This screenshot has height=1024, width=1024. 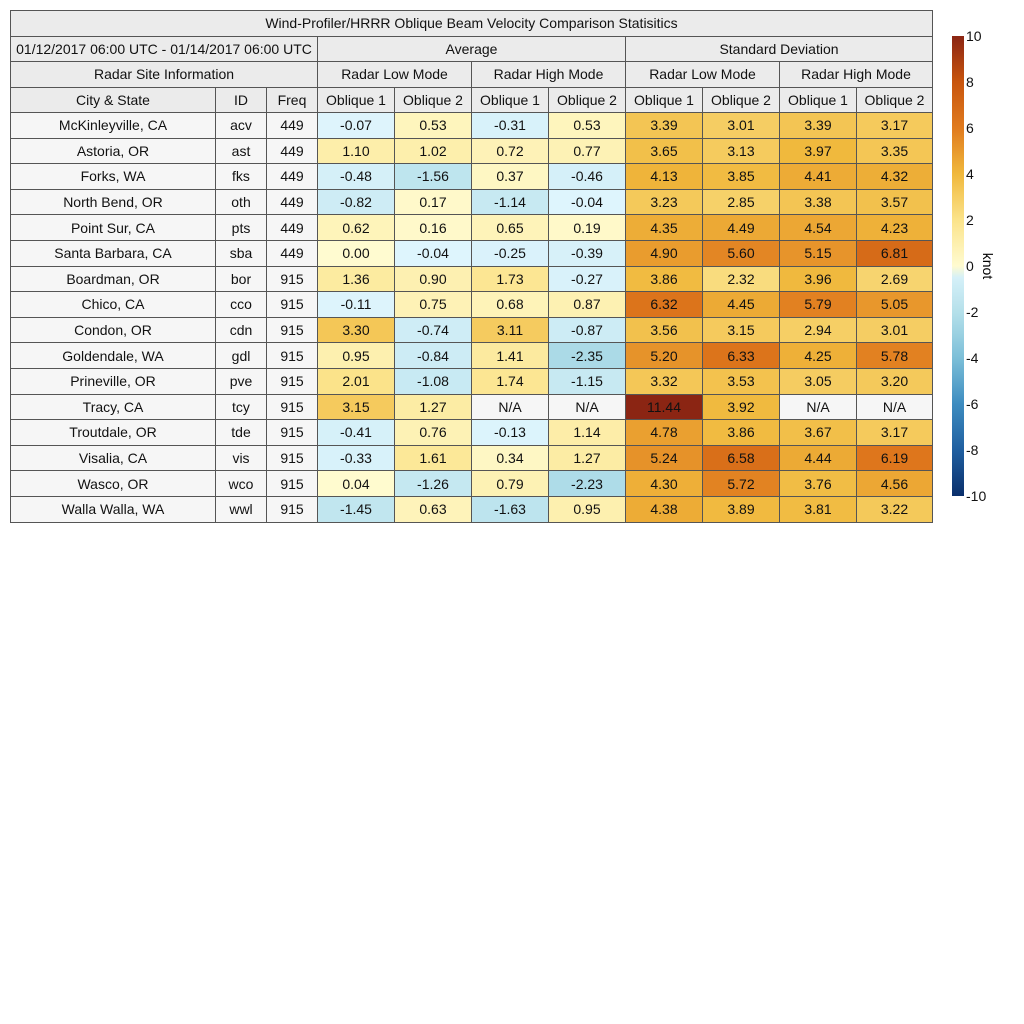 I want to click on value-cell: 0.37, so click(x=510, y=176).